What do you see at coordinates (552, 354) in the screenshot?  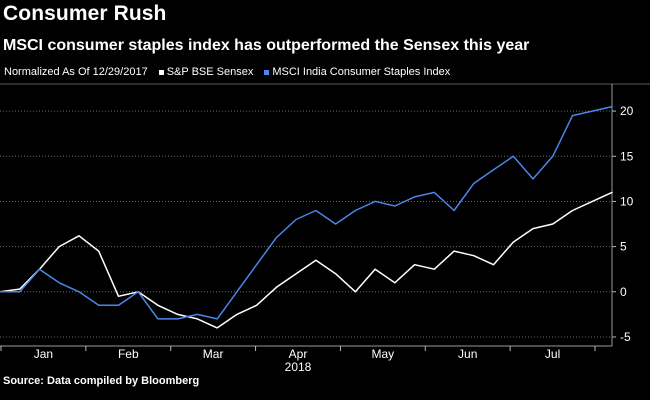 I see `x-tick-label: Jul` at bounding box center [552, 354].